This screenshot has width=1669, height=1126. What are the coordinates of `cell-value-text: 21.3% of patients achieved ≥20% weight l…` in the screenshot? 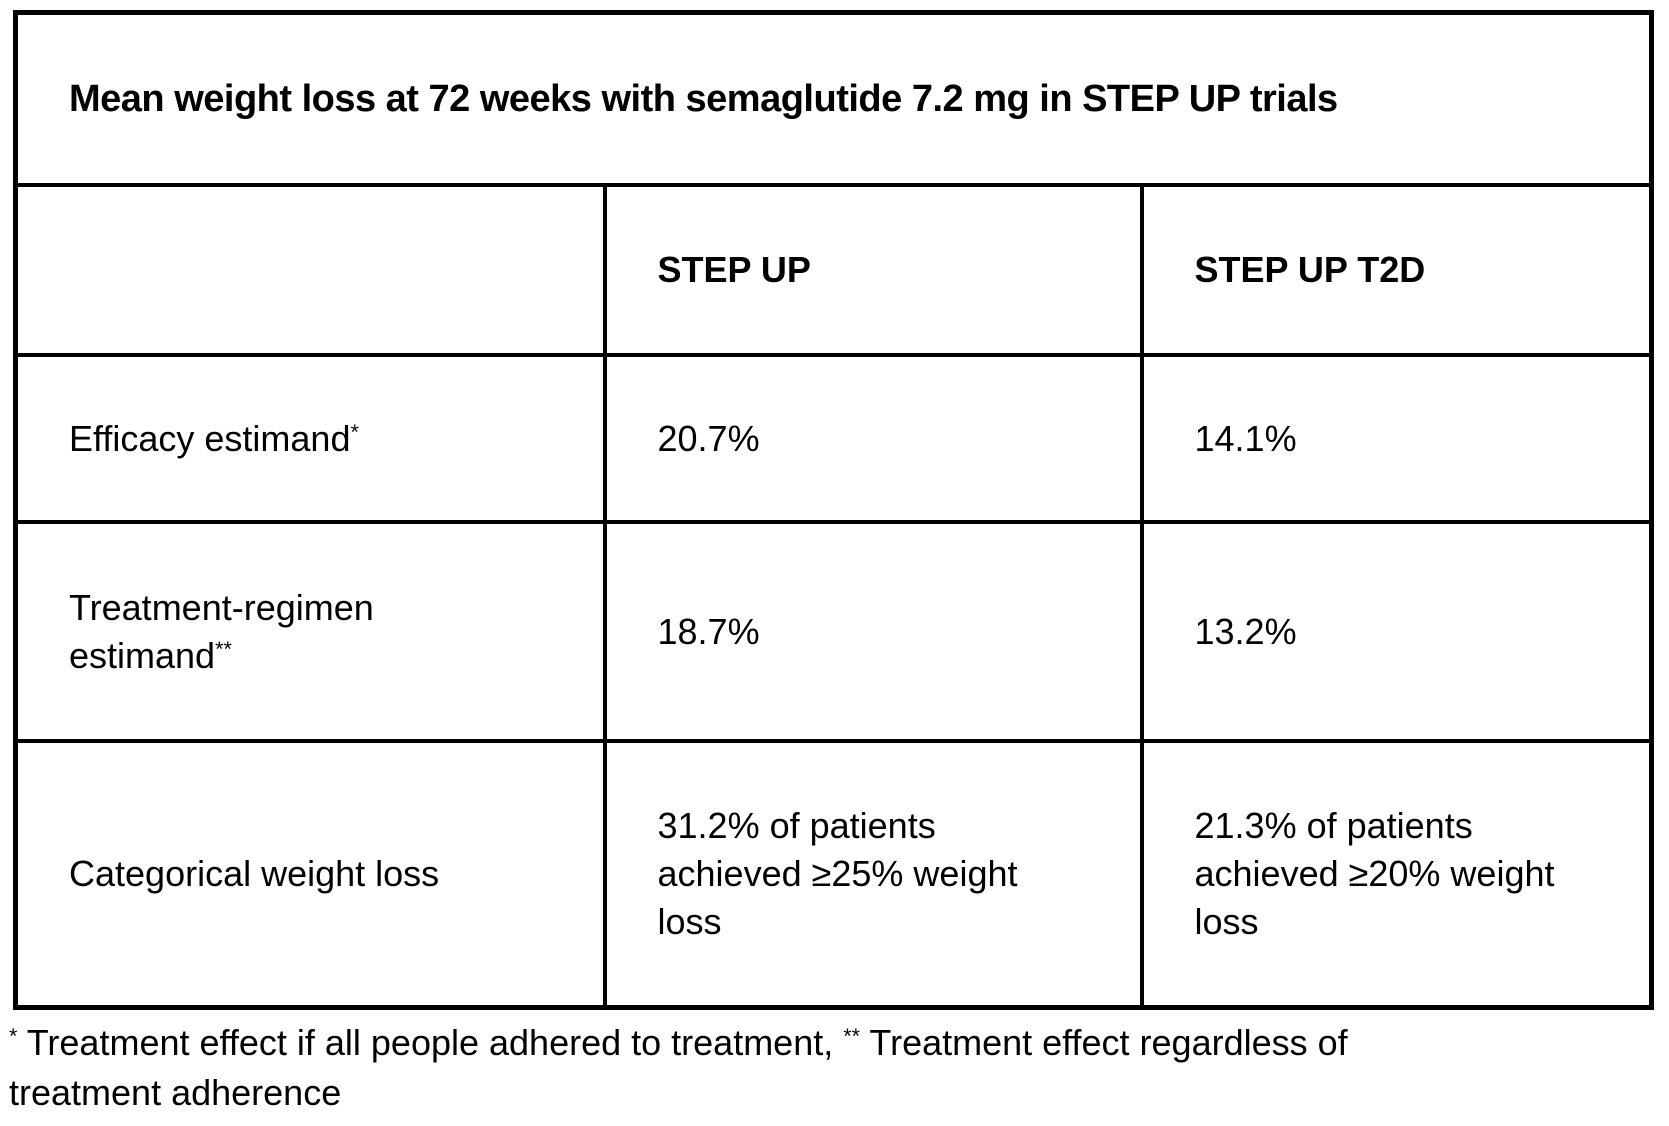 It's located at (1374, 873).